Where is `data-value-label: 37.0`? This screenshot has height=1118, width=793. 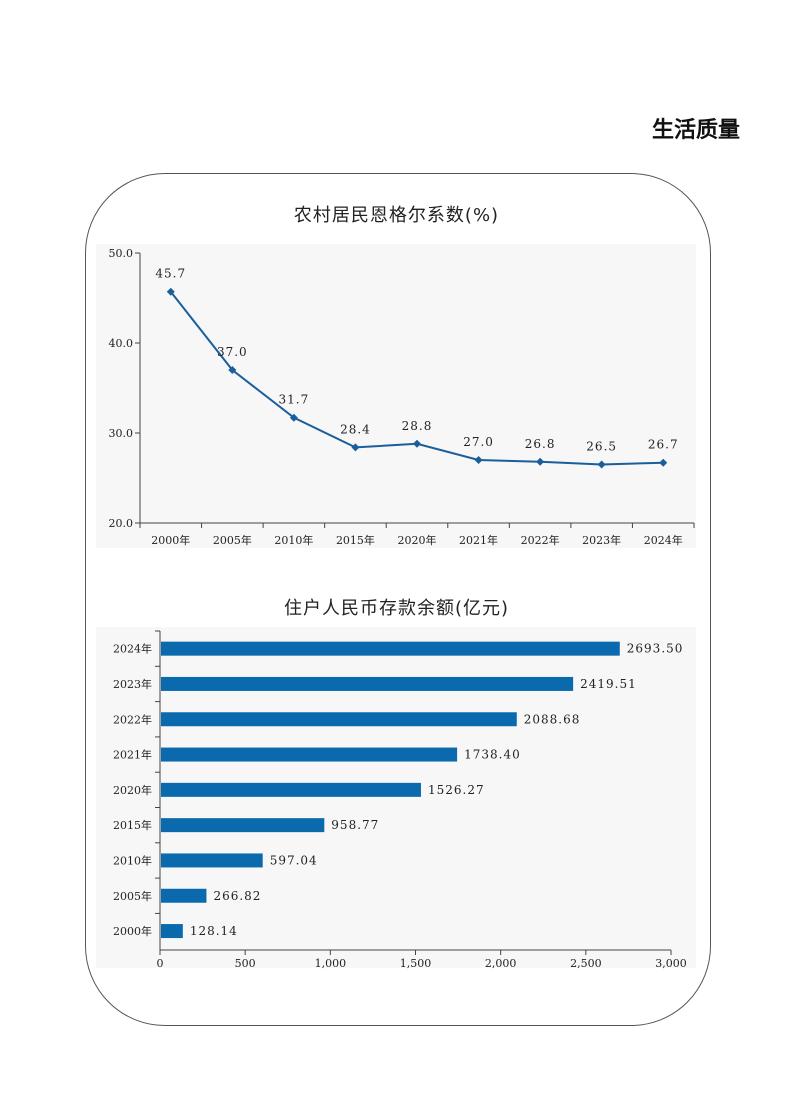
data-value-label: 37.0 is located at coordinates (232, 352).